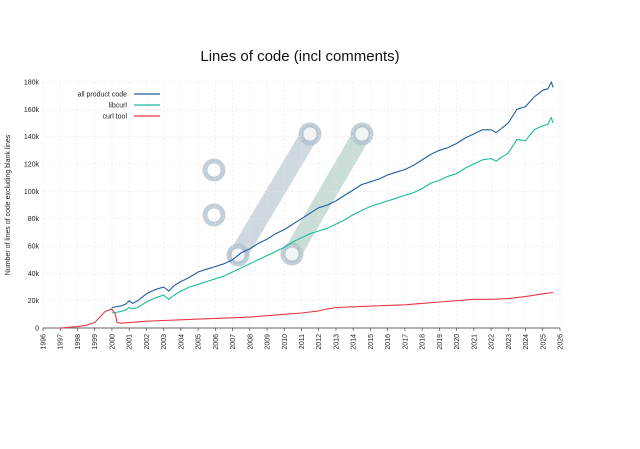 The image size is (640, 449). What do you see at coordinates (181, 342) in the screenshot?
I see `x-tick-label: 2004` at bounding box center [181, 342].